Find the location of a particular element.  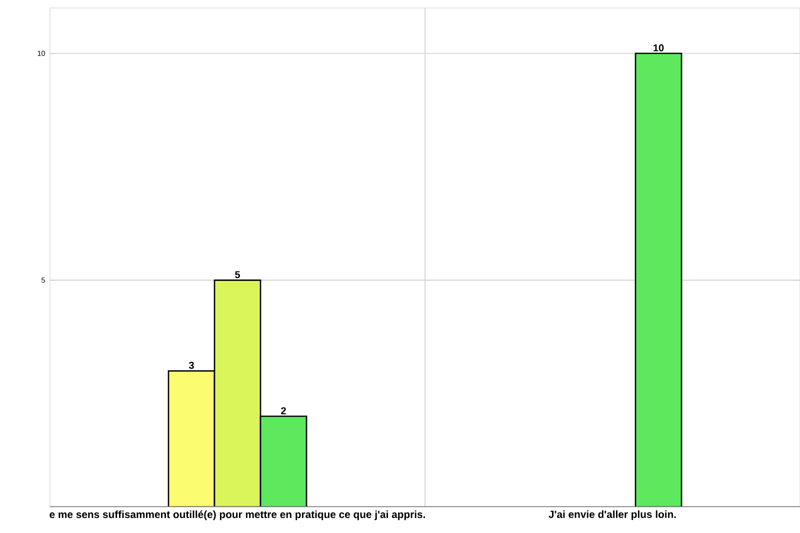

bar is located at coordinates (658, 279).